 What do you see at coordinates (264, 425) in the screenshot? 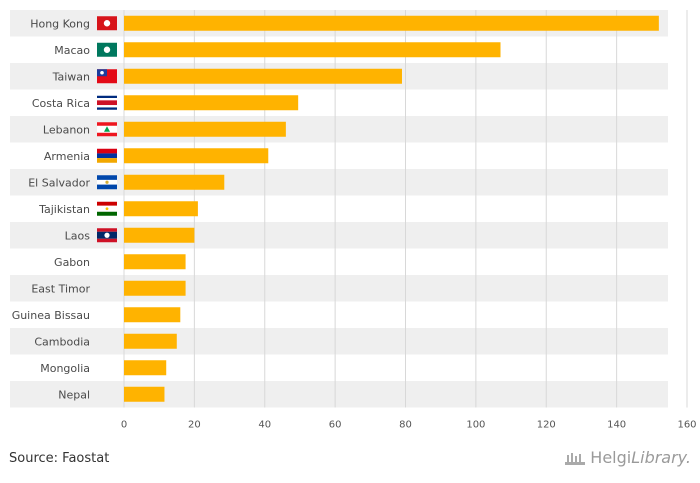
I see `x-tick-label: 40` at bounding box center [264, 425].